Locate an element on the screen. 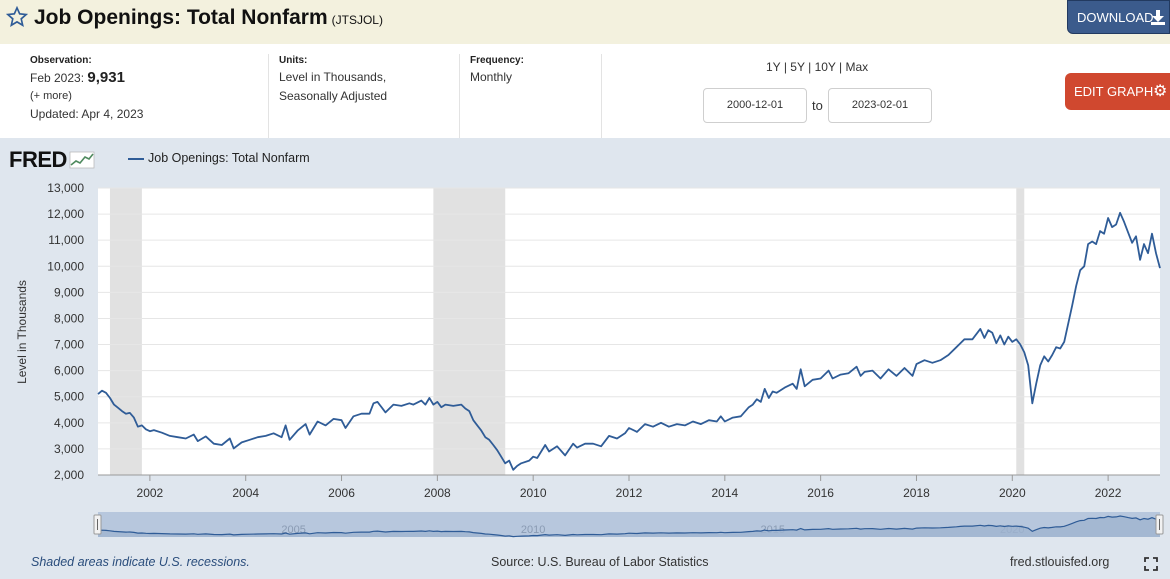 Image resolution: width=1170 pixels, height=579 pixels. chart-legend: Job Openings: Total Nonfarm is located at coordinates (219, 158).